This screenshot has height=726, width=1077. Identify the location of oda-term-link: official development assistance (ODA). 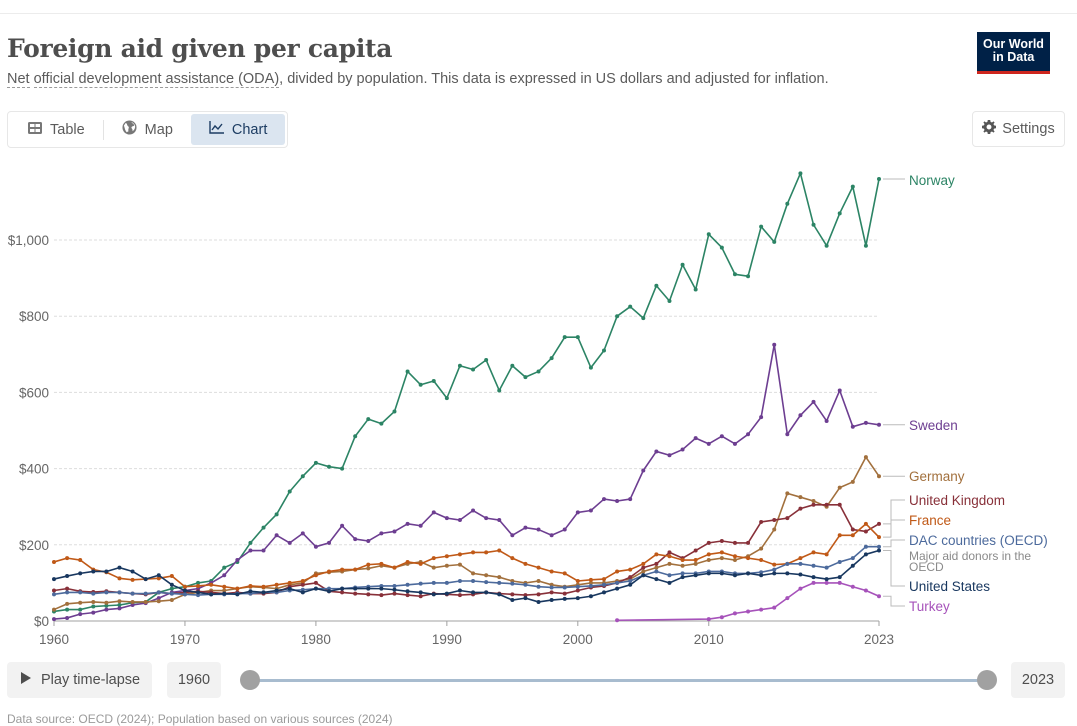
(156, 79).